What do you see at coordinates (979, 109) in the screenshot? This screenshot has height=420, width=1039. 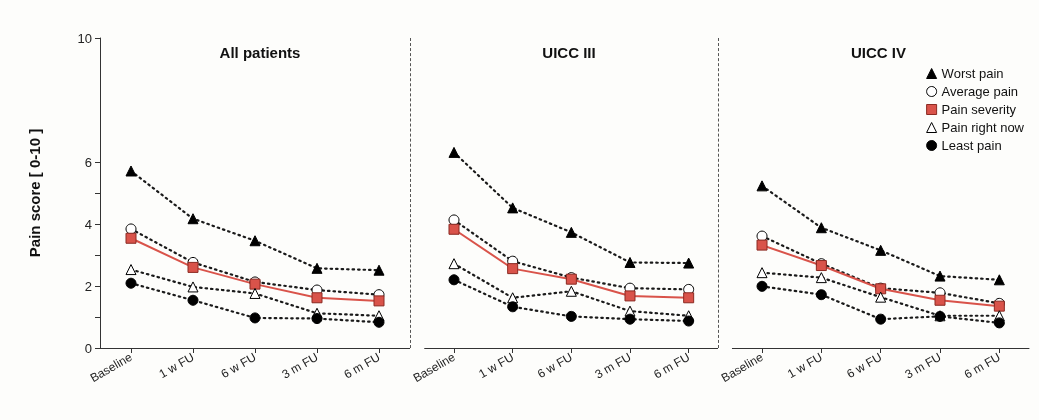 I see `legend-label: Pain severity` at bounding box center [979, 109].